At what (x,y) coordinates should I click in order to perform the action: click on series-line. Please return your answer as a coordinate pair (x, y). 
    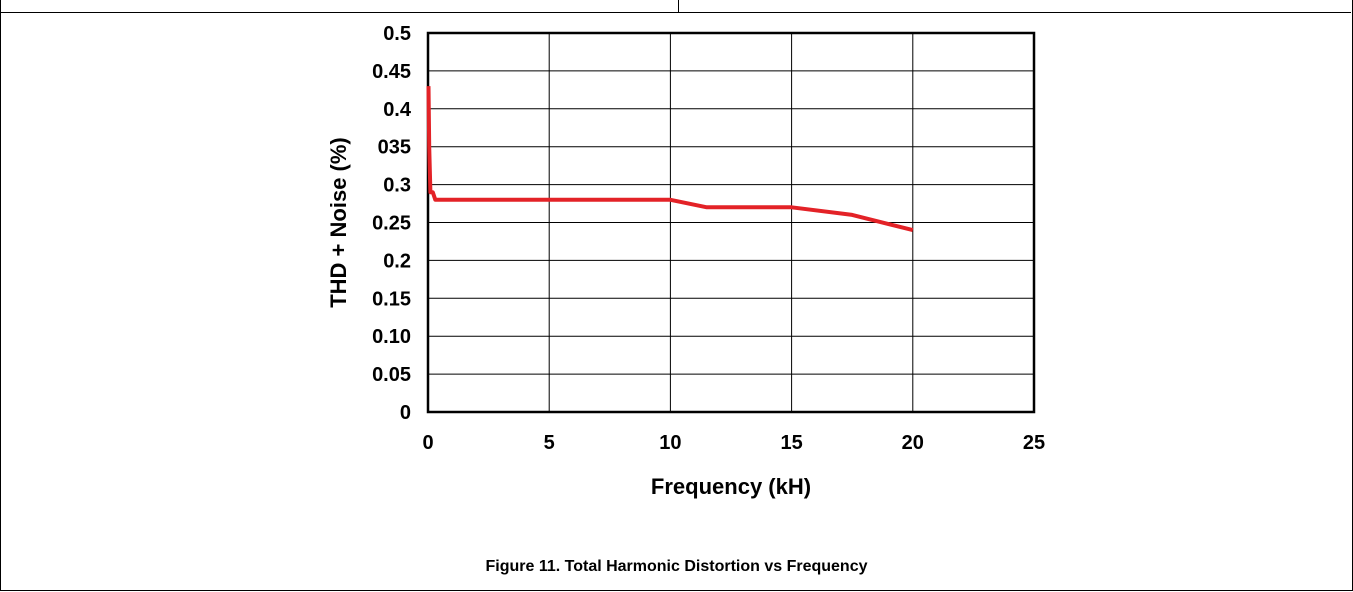
    Looking at the image, I should click on (670, 159).